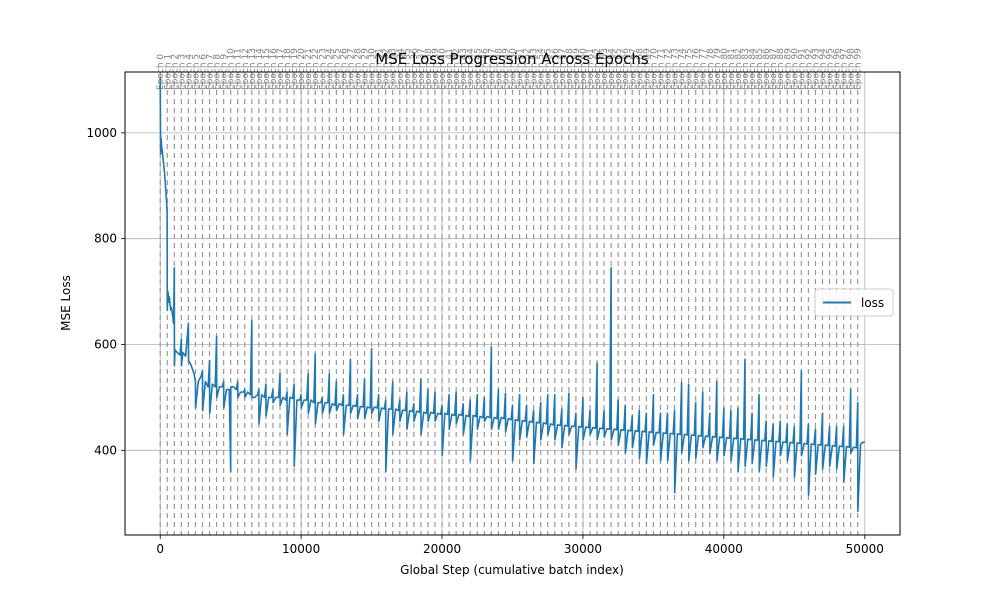 The image size is (1000, 600). What do you see at coordinates (760, 69) in the screenshot?
I see `epoch-label: Epoch 85` at bounding box center [760, 69].